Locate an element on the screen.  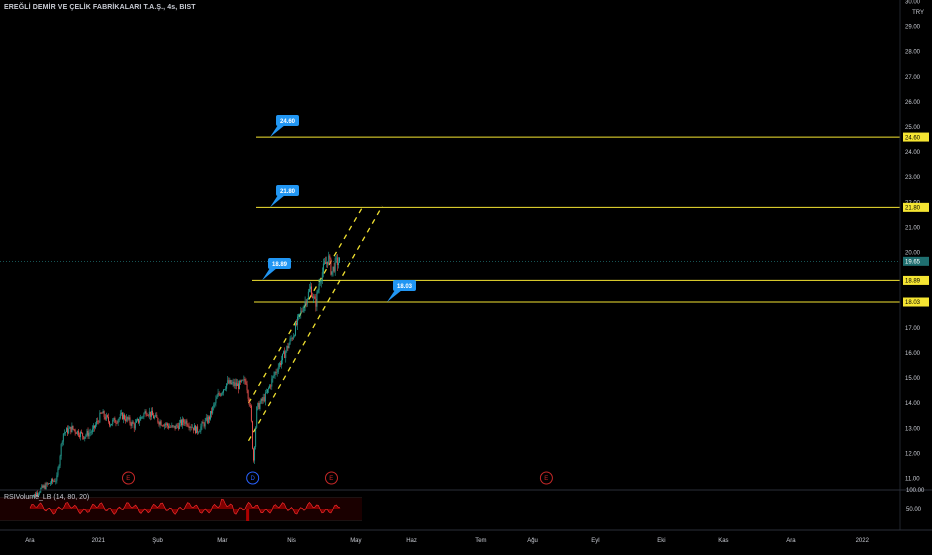
price-tick-label: 11.00 is located at coordinates (912, 480).